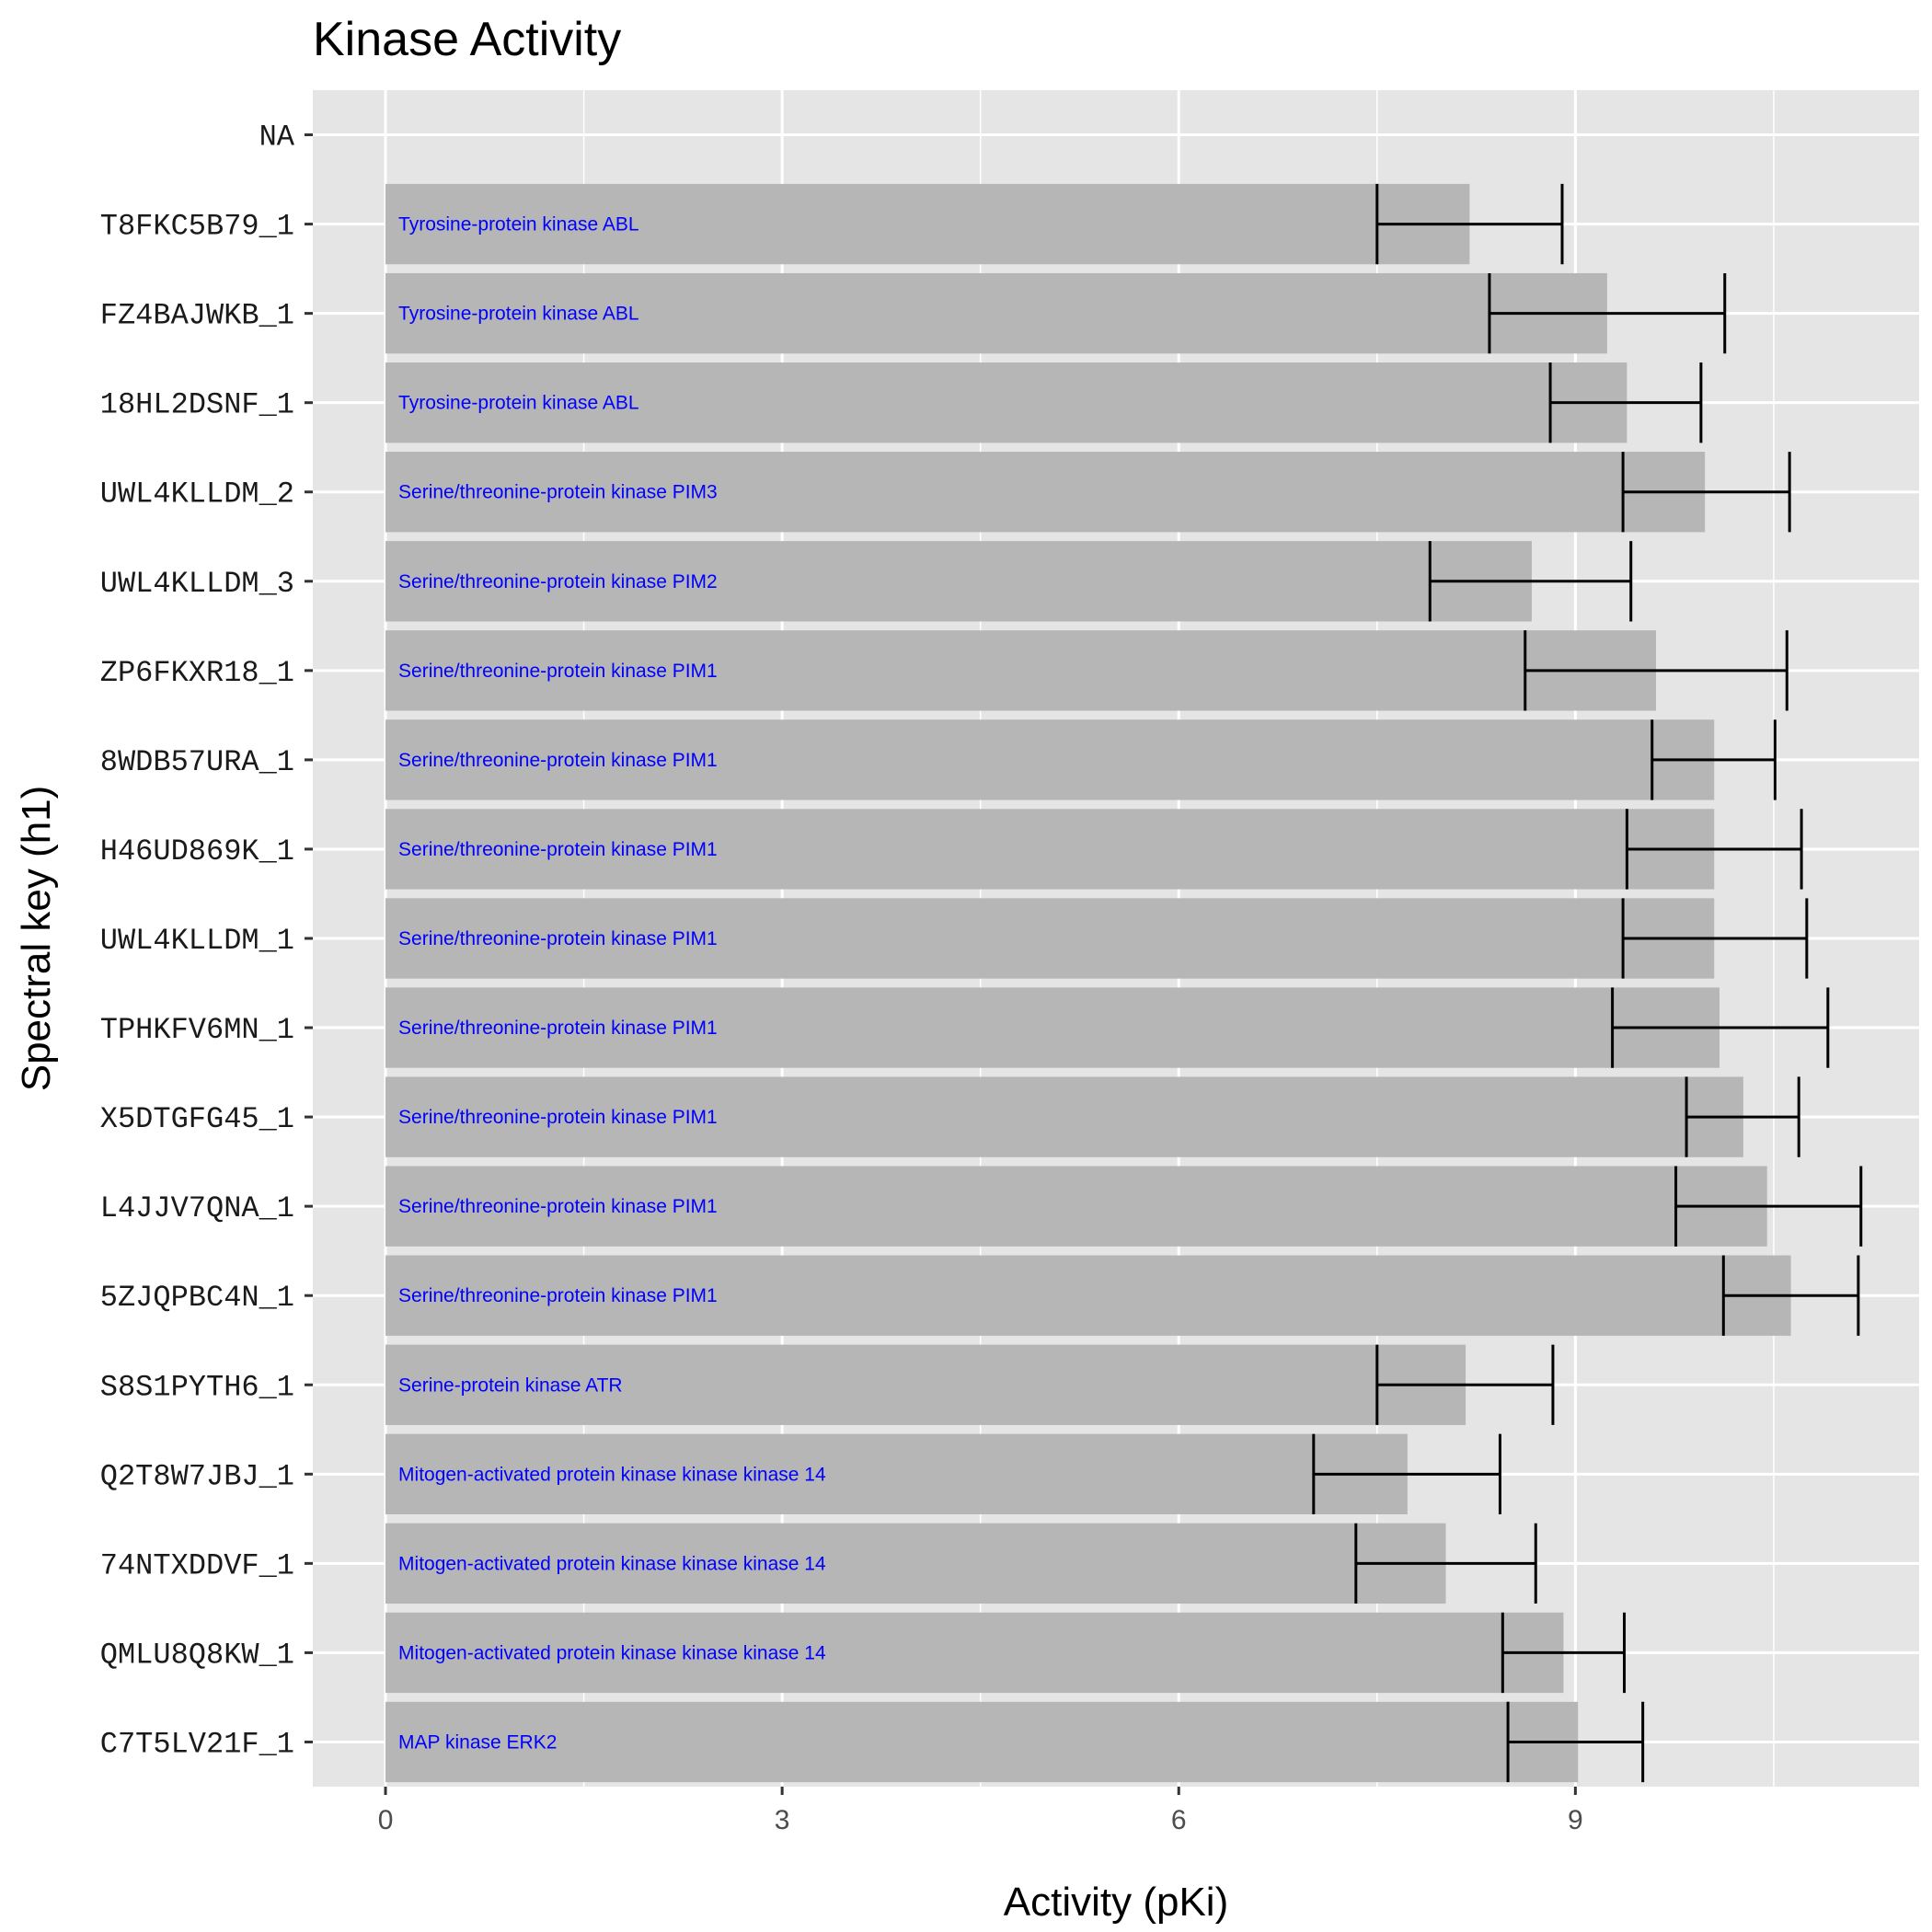 The width and height of the screenshot is (1932, 1932). Describe the element at coordinates (197, 673) in the screenshot. I see `y-tick-label: ZP6FKXR18_1` at that location.